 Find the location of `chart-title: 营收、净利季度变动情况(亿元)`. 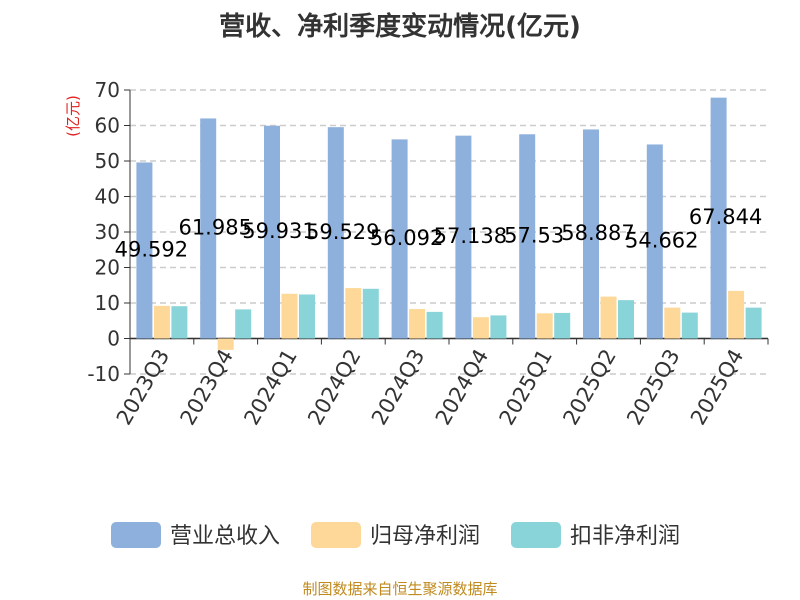

chart-title: 营收、净利季度变动情况(亿元) is located at coordinates (400, 27).